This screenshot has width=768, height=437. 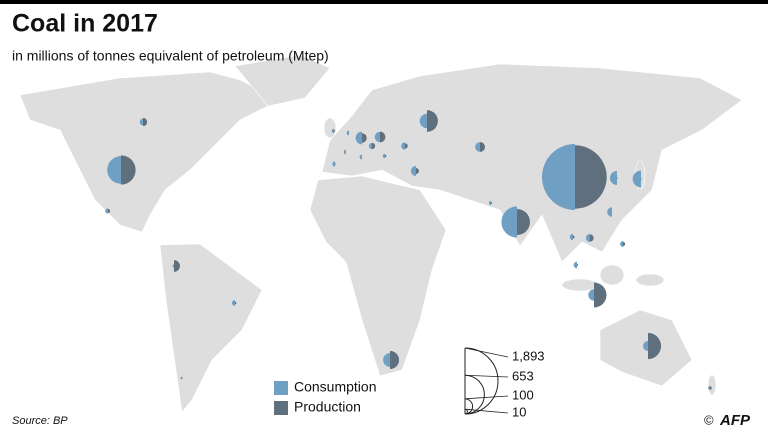 I want to click on source: Source: BP, so click(x=40, y=421).